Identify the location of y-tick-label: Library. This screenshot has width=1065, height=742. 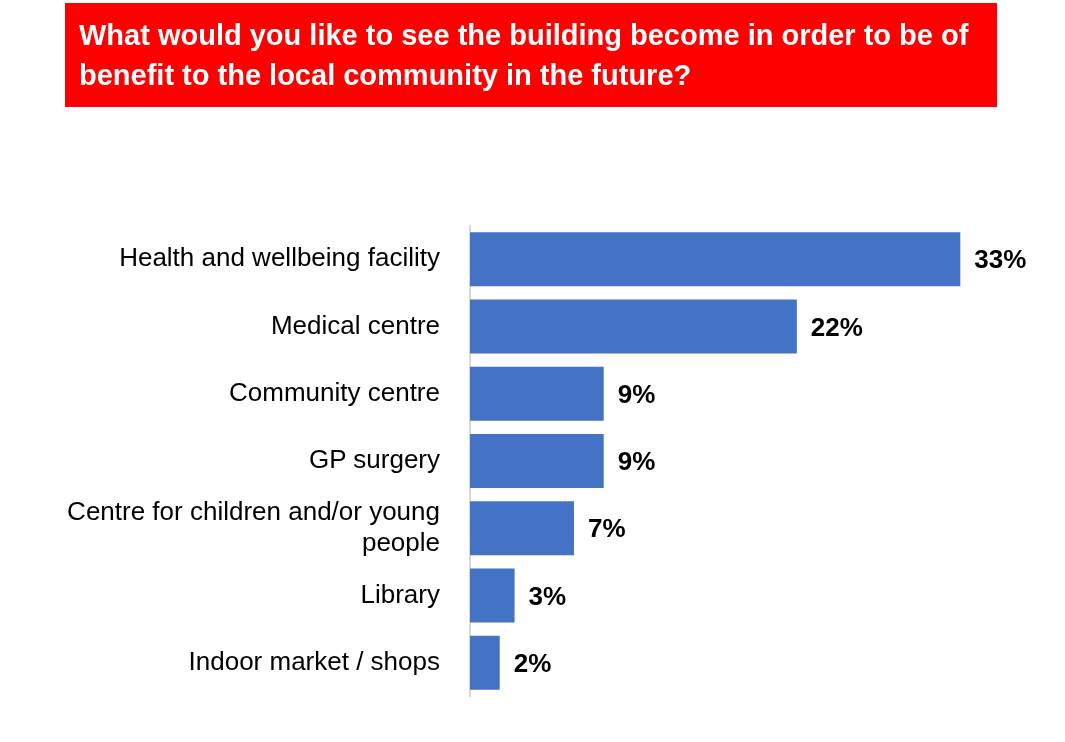
(400, 593).